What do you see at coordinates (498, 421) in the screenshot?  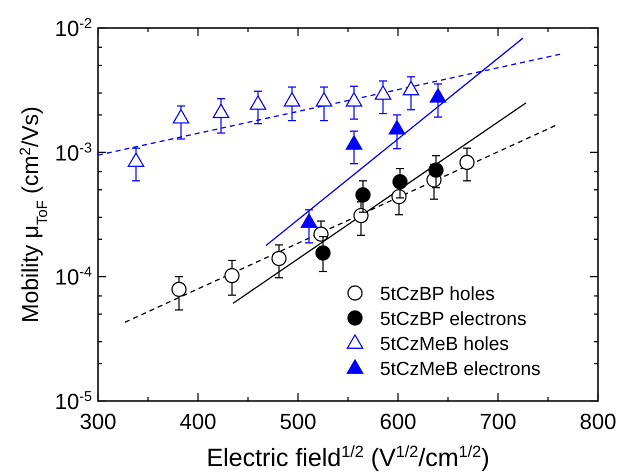 I see `x-tick-label: 700` at bounding box center [498, 421].